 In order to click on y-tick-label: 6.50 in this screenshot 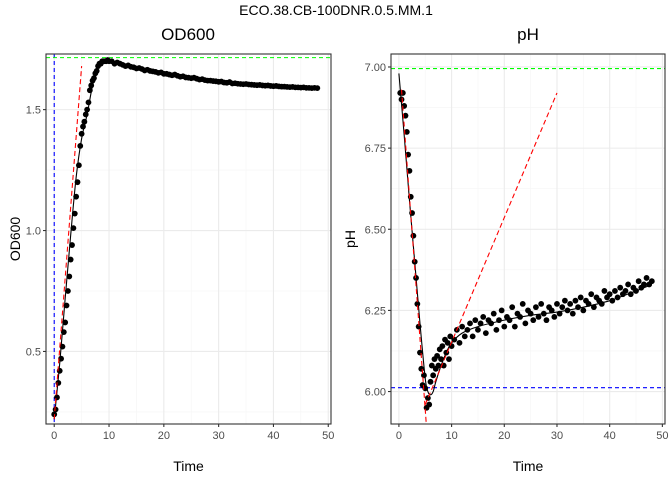, I will do `click(375, 230)`.